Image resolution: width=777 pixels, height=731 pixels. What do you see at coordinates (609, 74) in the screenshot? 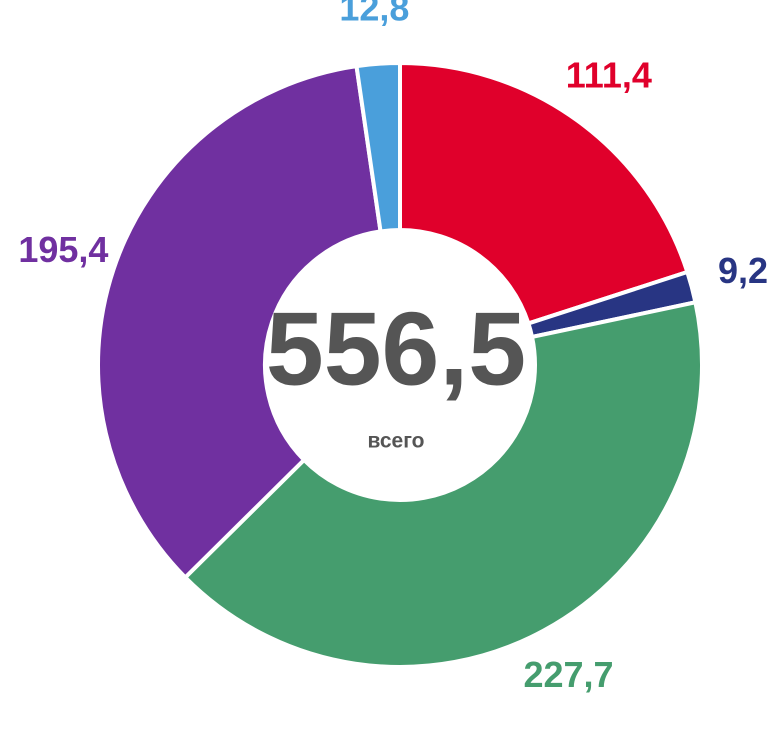
I see `data-label: 111,4` at bounding box center [609, 74].